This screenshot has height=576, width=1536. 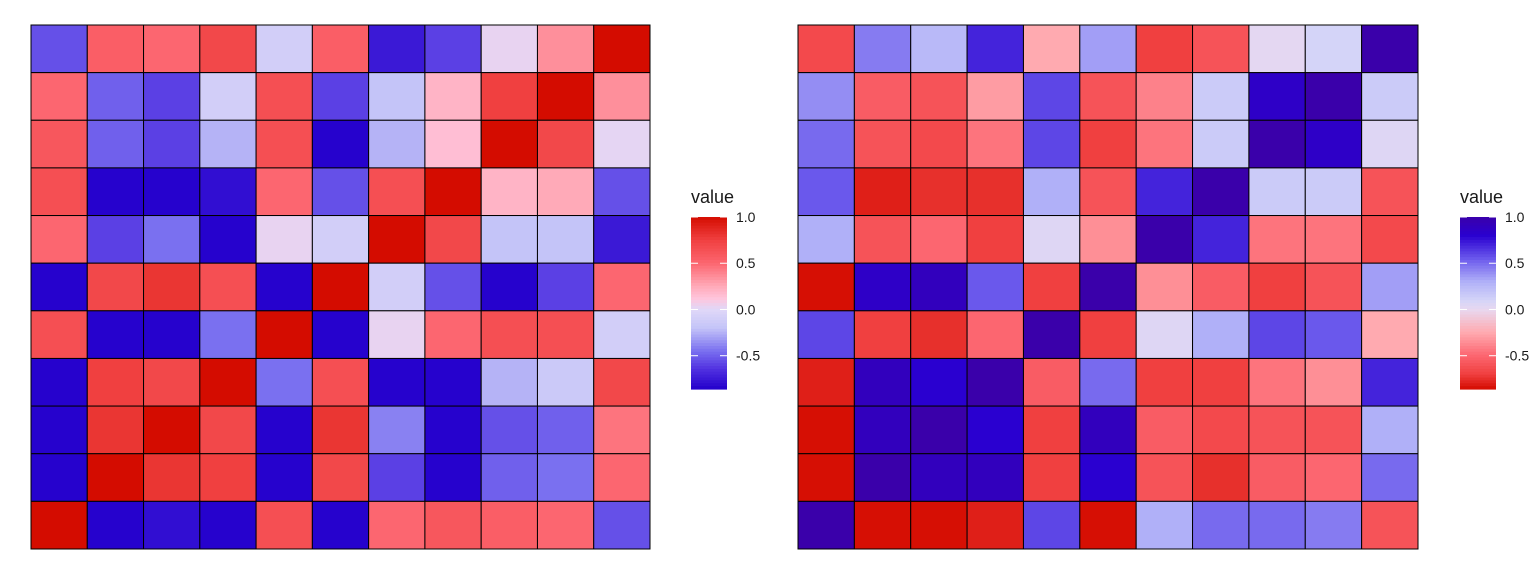 What do you see at coordinates (746, 263) in the screenshot?
I see `legend-tick-label: 0.5` at bounding box center [746, 263].